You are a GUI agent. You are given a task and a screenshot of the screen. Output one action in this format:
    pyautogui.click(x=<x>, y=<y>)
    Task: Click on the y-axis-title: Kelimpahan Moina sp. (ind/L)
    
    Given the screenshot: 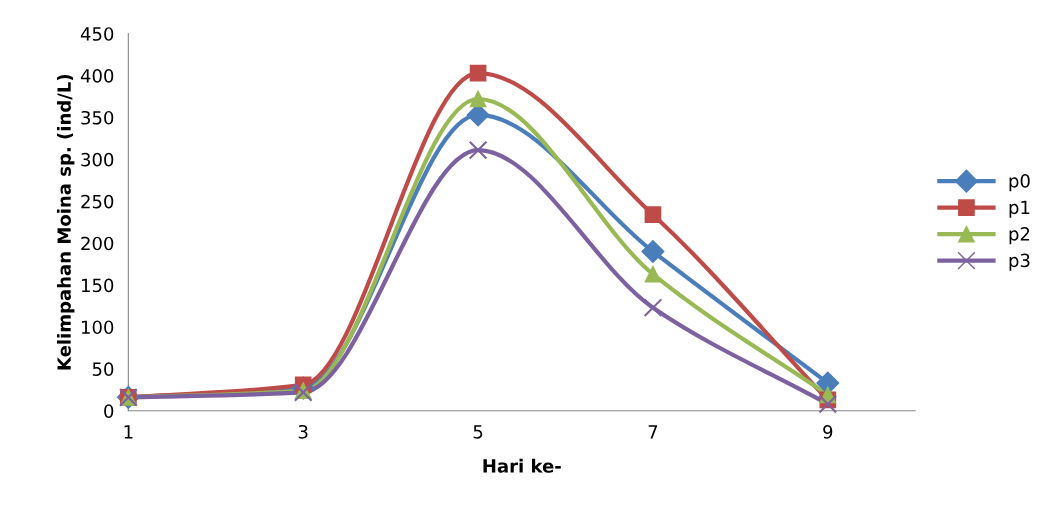 What is the action you would take?
    pyautogui.click(x=65, y=222)
    